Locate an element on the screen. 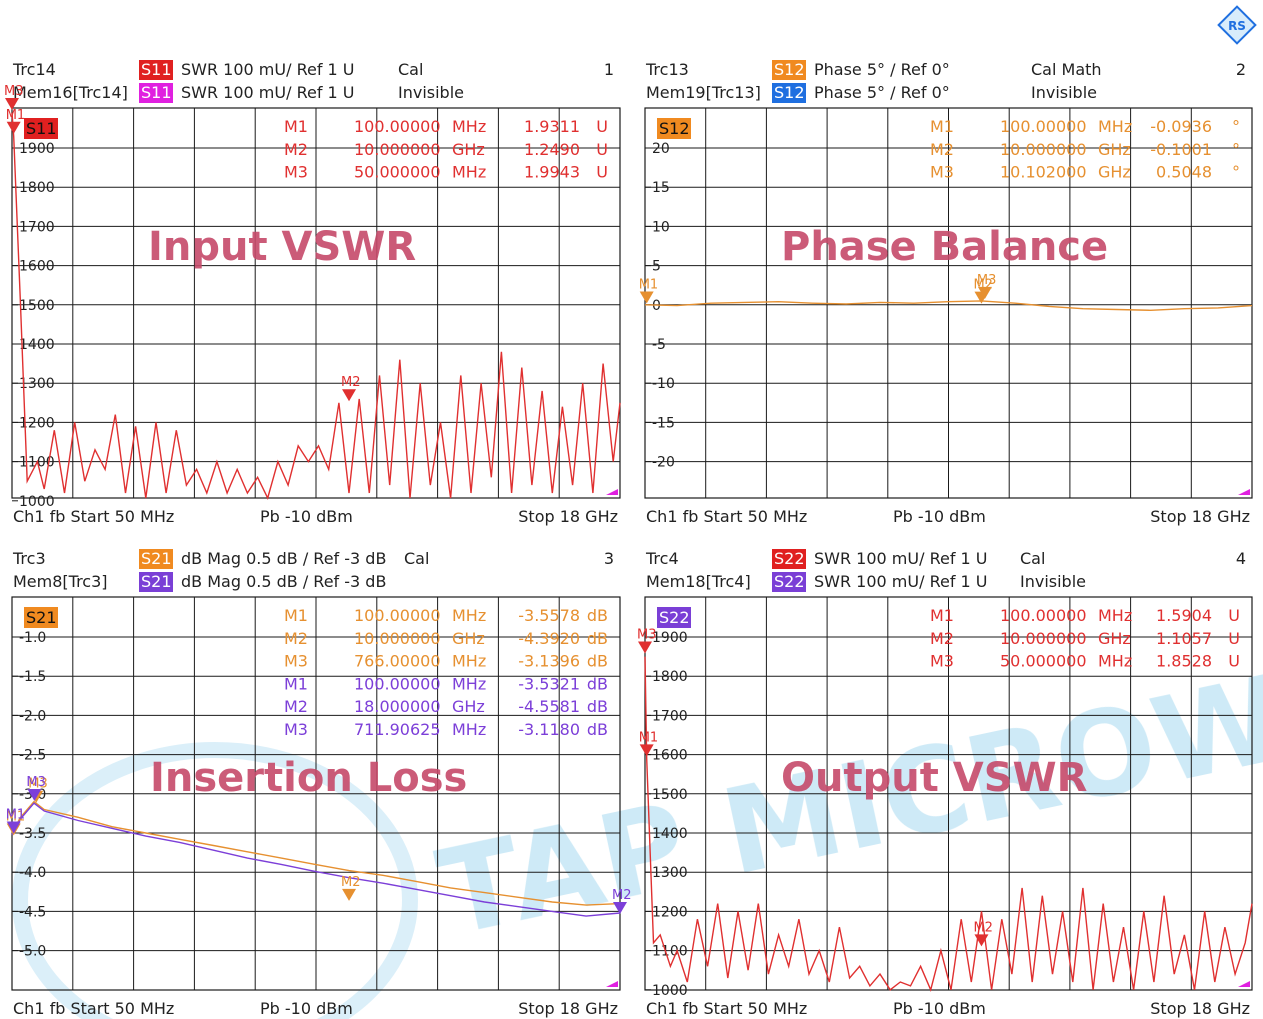 The width and height of the screenshot is (1263, 1019). format-label: dB Mag 0.5 dB / Ref -3 dB is located at coordinates (283, 558).